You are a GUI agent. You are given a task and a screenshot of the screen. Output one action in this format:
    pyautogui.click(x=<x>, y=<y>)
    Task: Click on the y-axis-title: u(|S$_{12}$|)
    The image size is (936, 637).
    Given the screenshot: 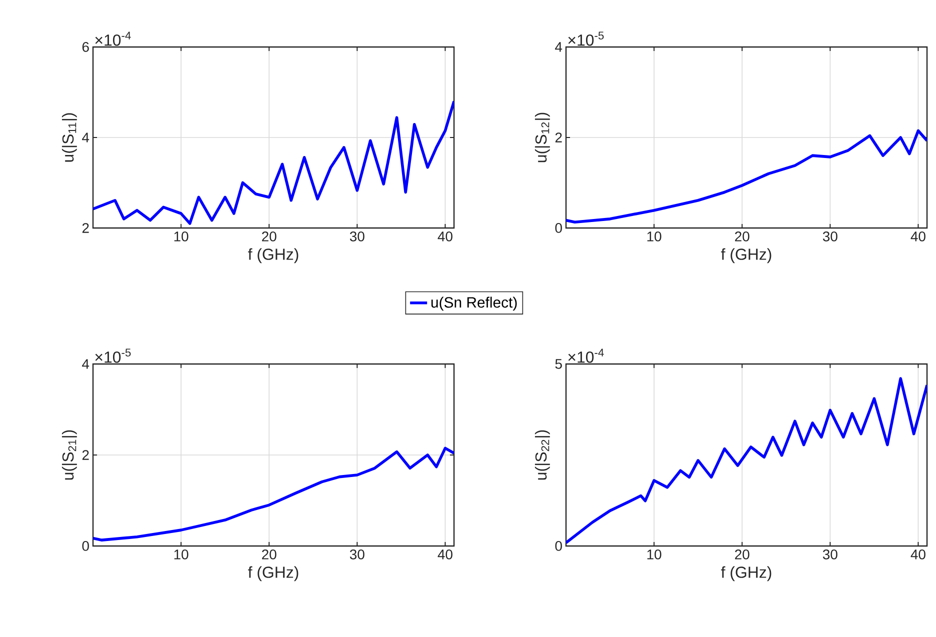 What is the action you would take?
    pyautogui.click(x=542, y=137)
    